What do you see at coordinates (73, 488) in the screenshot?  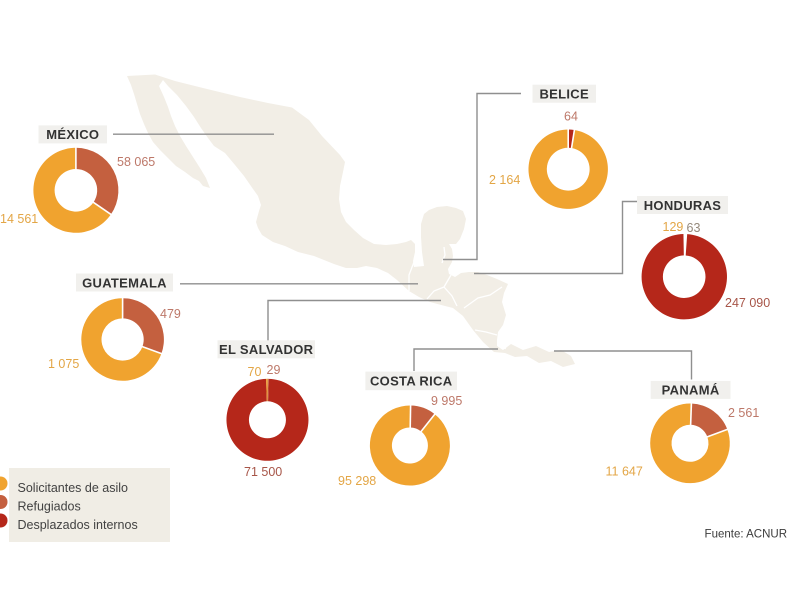 I see `svg-text: Solicitantes de asilo` at bounding box center [73, 488].